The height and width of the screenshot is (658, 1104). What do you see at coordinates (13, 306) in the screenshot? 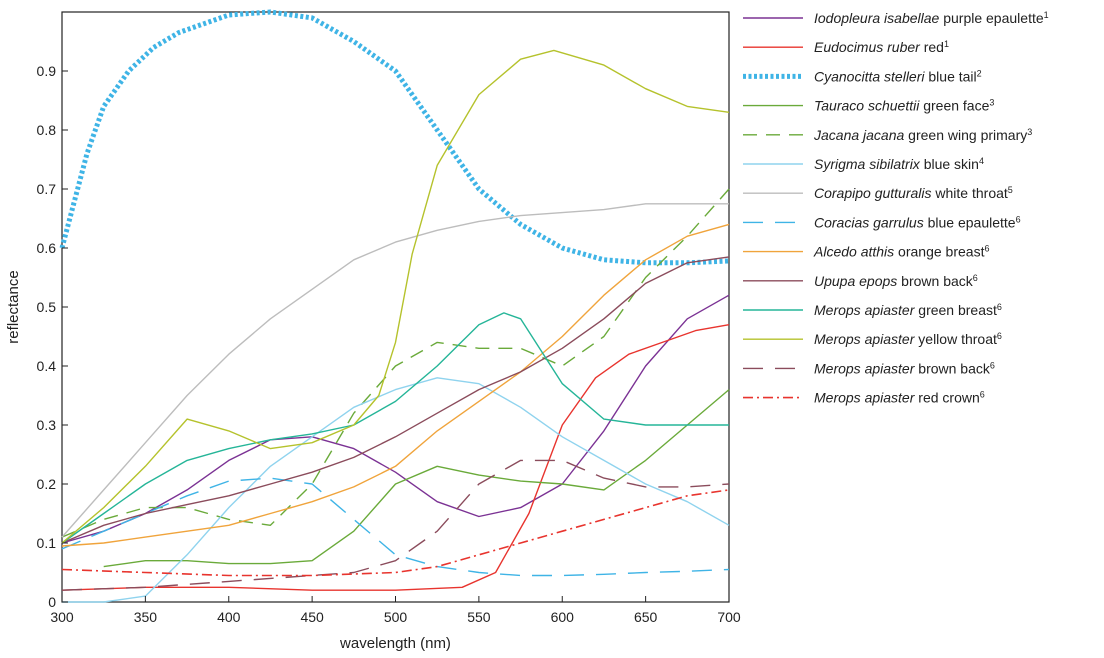
I see `y-axis-label: reflectance` at bounding box center [13, 306].